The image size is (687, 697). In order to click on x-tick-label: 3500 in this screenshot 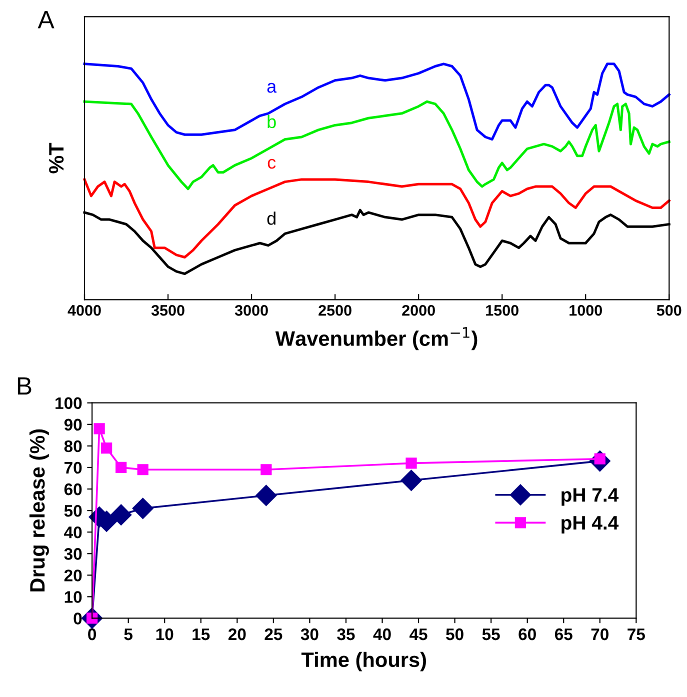, I will do `click(167, 310)`.